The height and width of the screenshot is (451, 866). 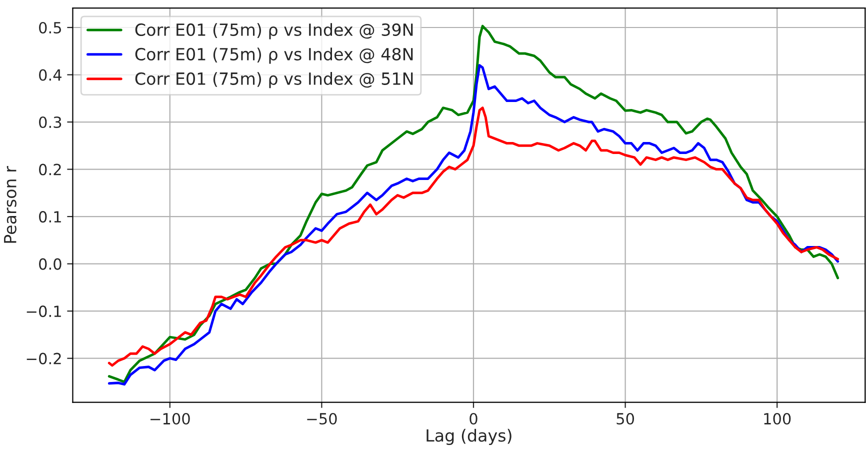 What do you see at coordinates (50, 122) in the screenshot?
I see `y-tick-label: 0.3` at bounding box center [50, 122].